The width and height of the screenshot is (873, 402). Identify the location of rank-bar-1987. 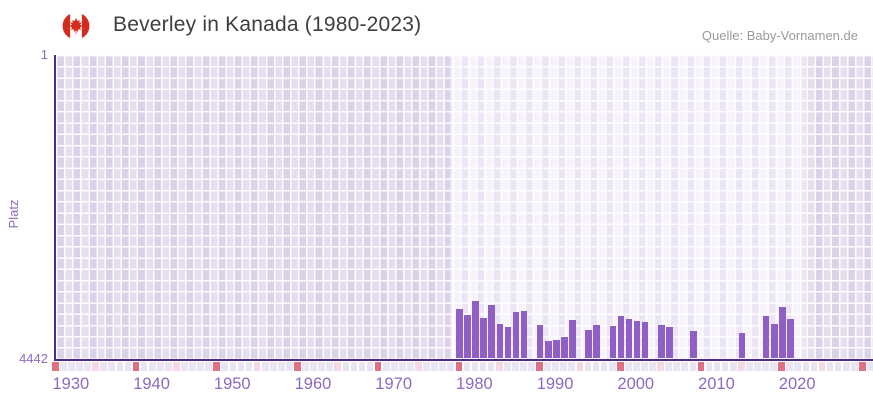
(516, 335).